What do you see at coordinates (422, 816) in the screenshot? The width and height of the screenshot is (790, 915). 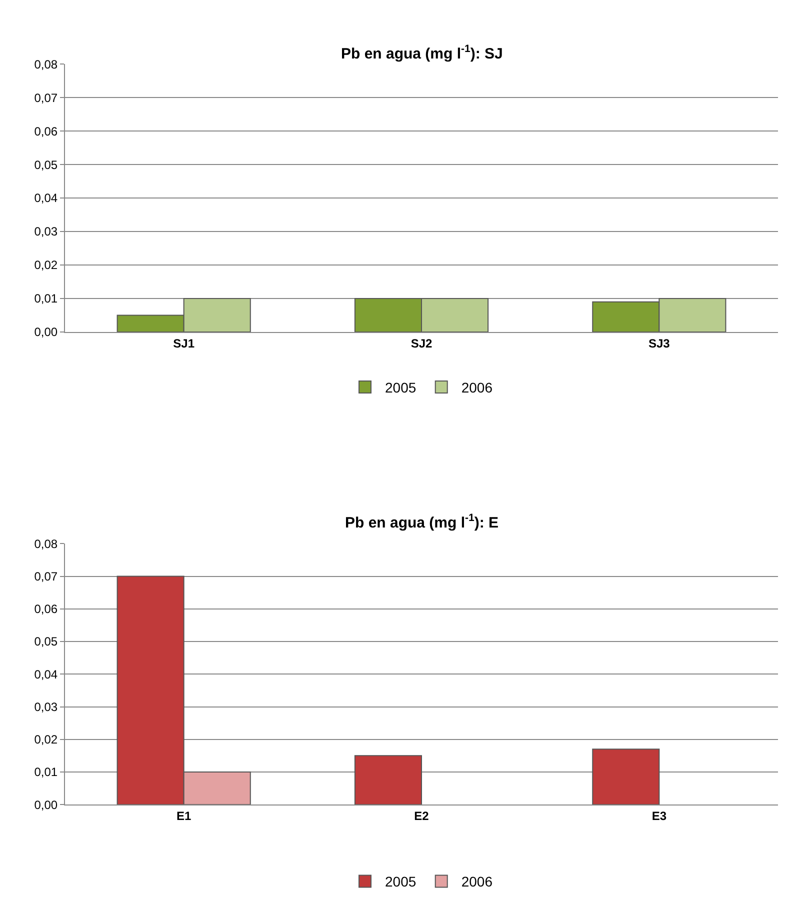 I see `x-tick-label: E2` at bounding box center [422, 816].